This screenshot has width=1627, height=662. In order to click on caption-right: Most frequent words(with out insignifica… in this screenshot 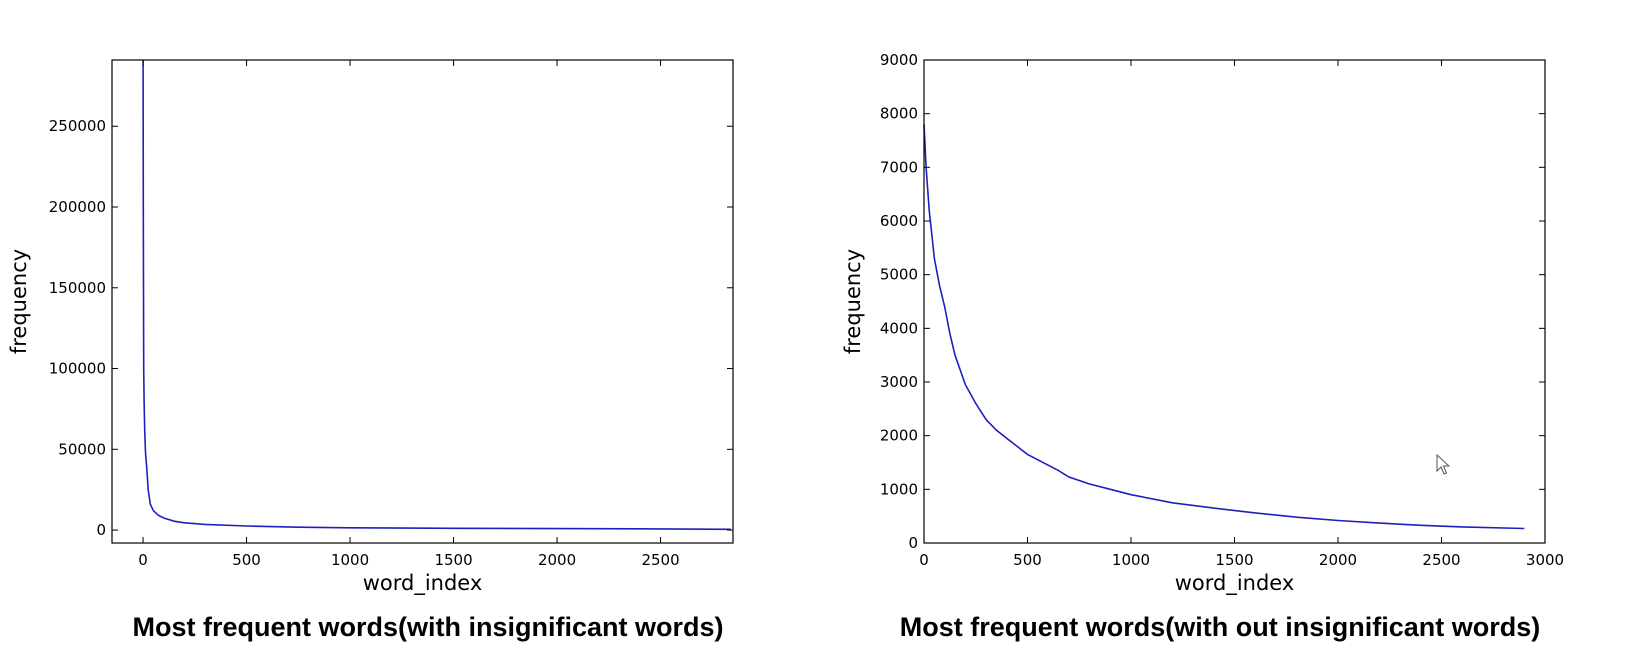, I will do `click(1220, 627)`.